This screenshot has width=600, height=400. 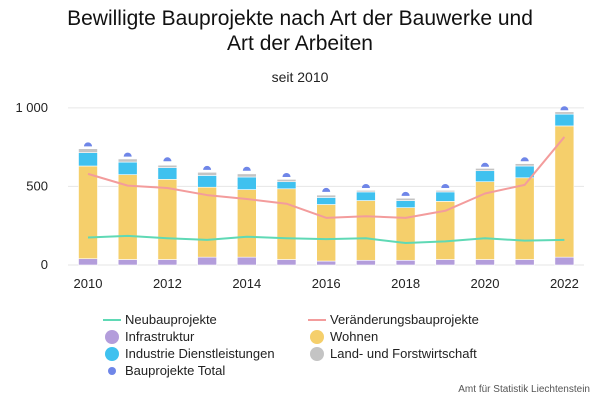 I want to click on x-tick-label: 2018, so click(x=405, y=283).